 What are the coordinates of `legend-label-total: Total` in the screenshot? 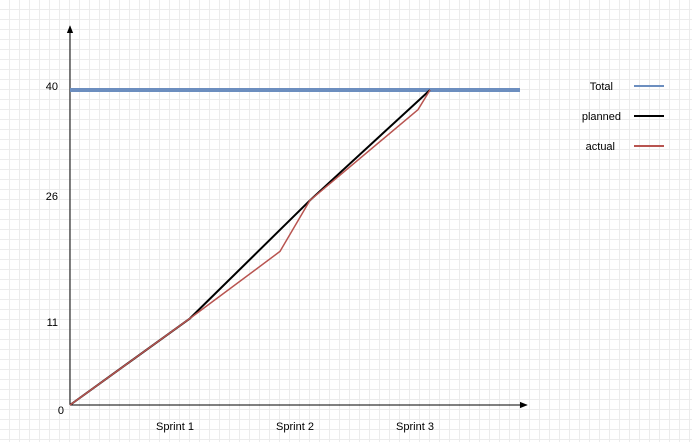 It's located at (601, 87).